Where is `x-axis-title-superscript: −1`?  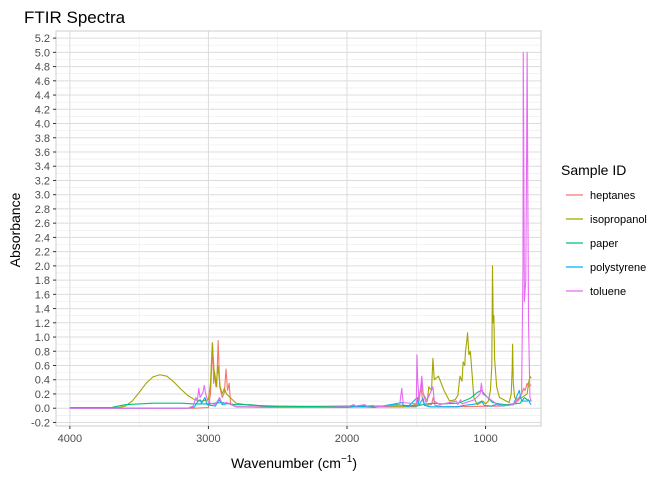 x-axis-title-superscript: −1 is located at coordinates (347, 459).